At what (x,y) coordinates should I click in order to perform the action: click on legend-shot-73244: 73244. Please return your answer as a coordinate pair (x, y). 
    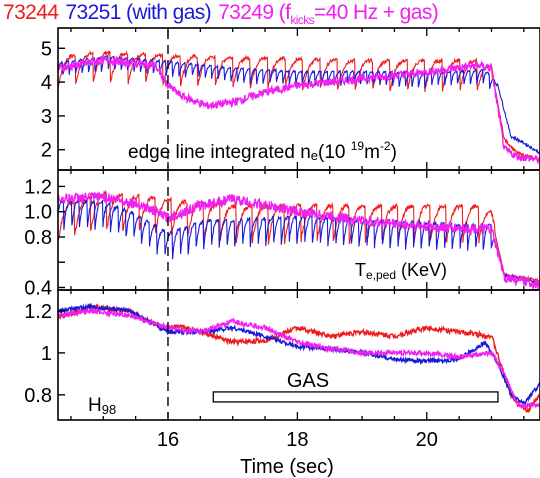
    Looking at the image, I should click on (31, 12).